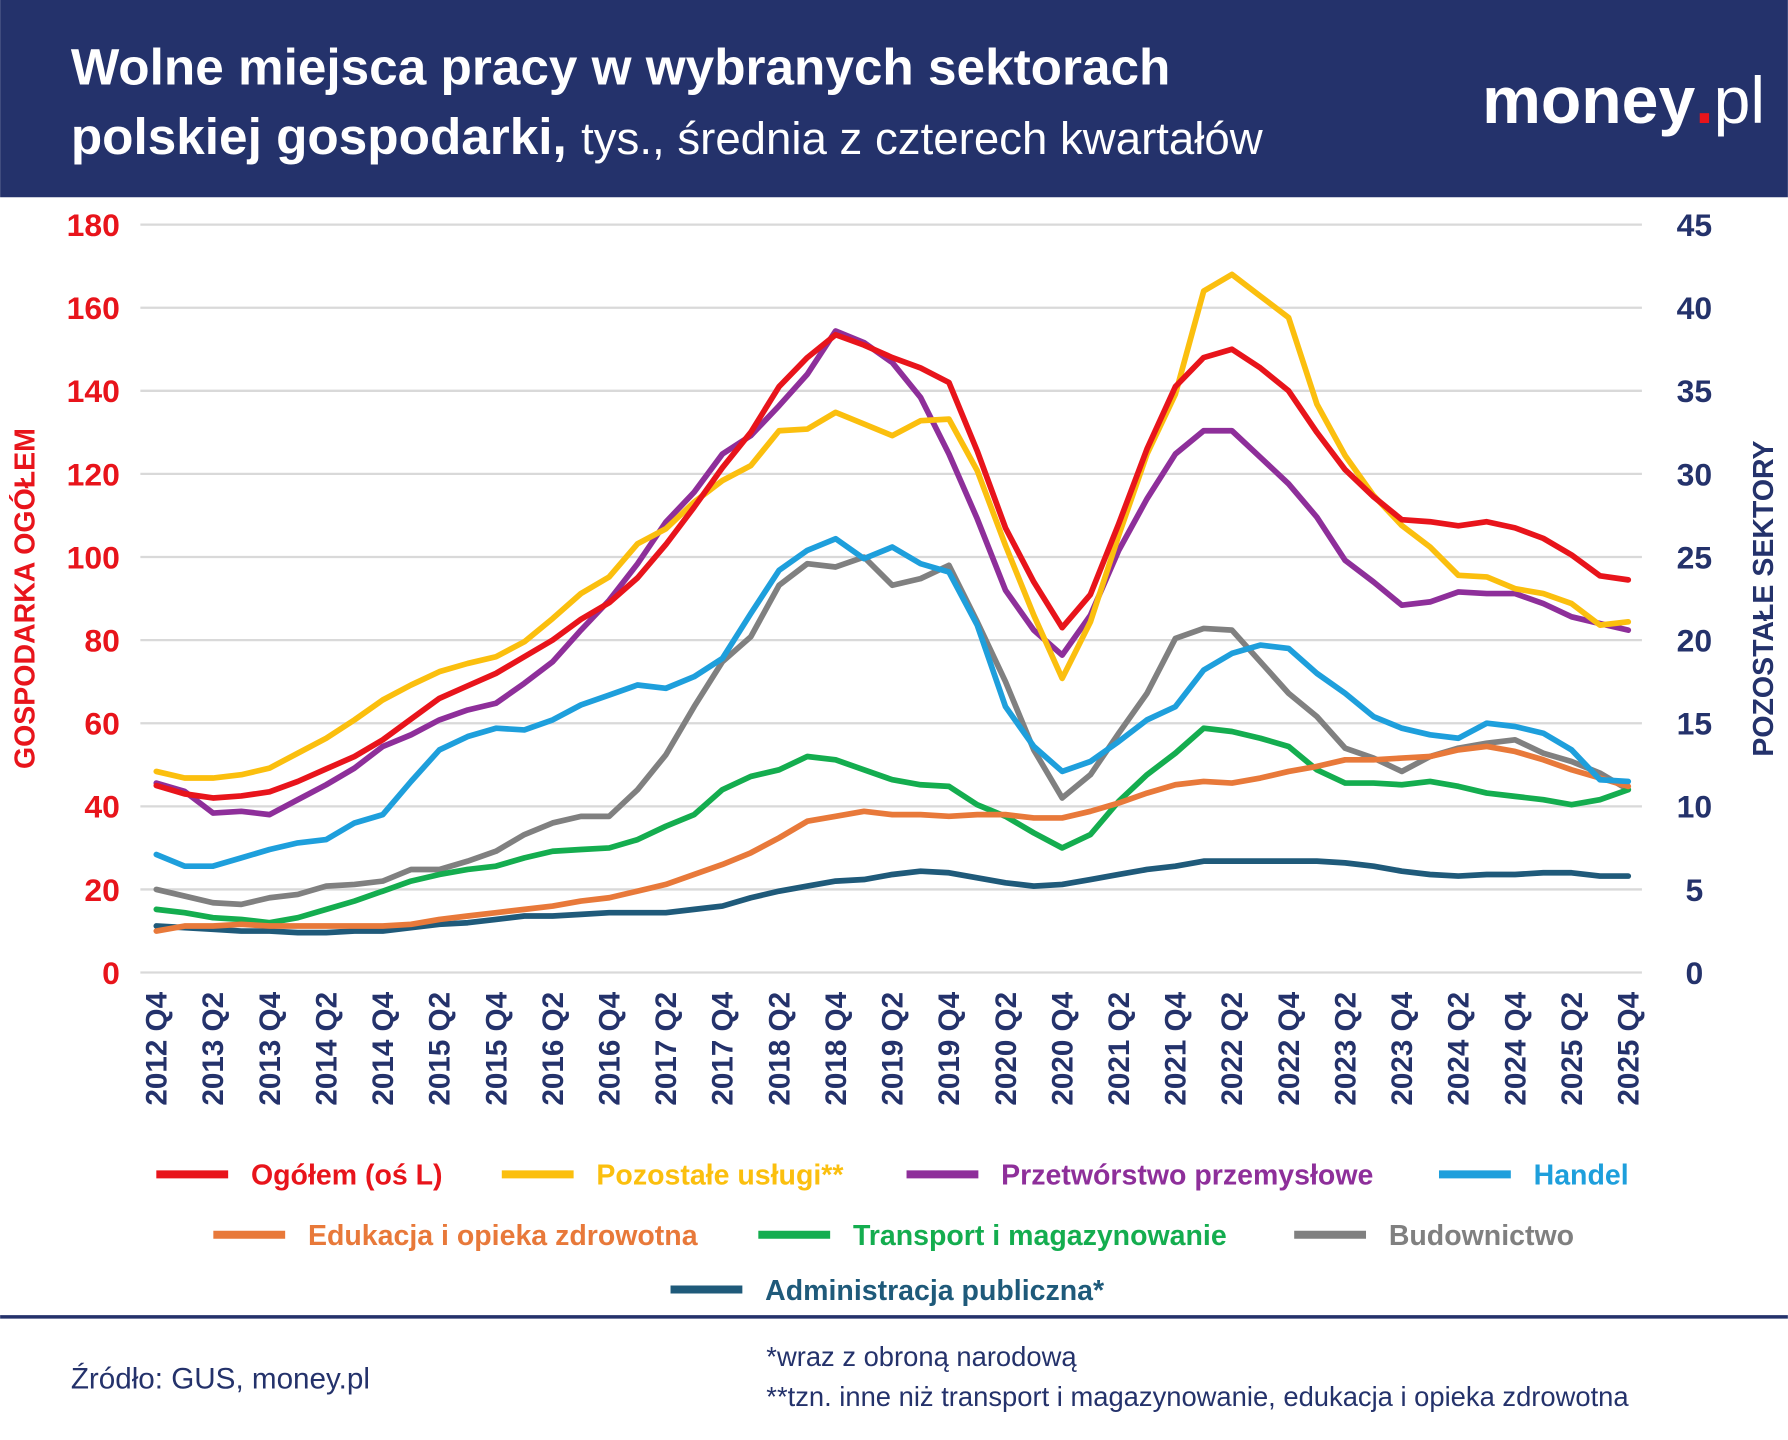 This screenshot has height=1440, width=1788. Describe the element at coordinates (1588, 101) in the screenshot. I see `logo-main: money` at that location.